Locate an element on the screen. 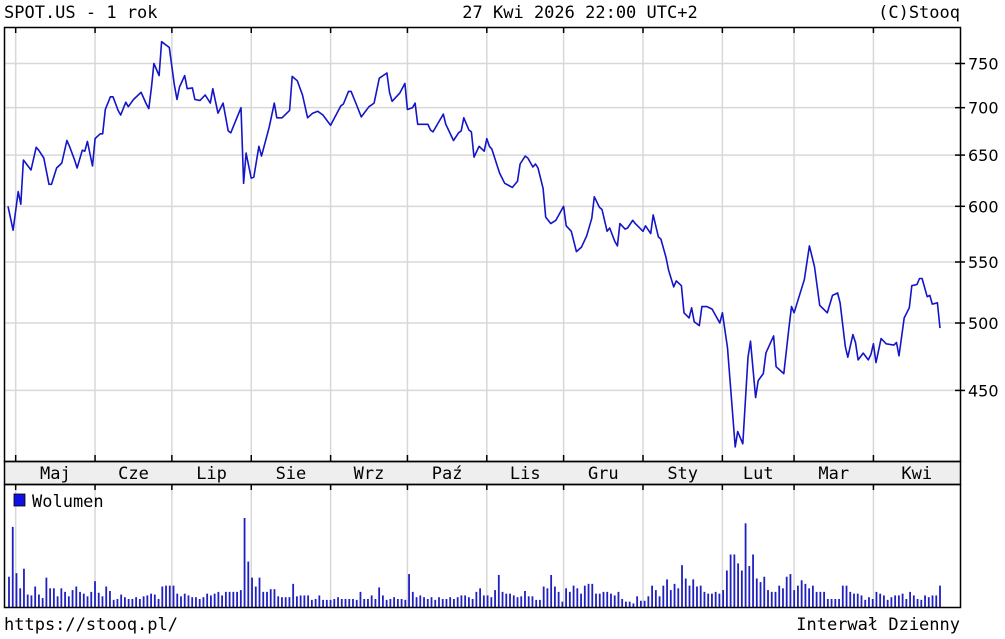 This screenshot has width=1005, height=639. source-link: https://stooq.pl/ is located at coordinates (91, 625).